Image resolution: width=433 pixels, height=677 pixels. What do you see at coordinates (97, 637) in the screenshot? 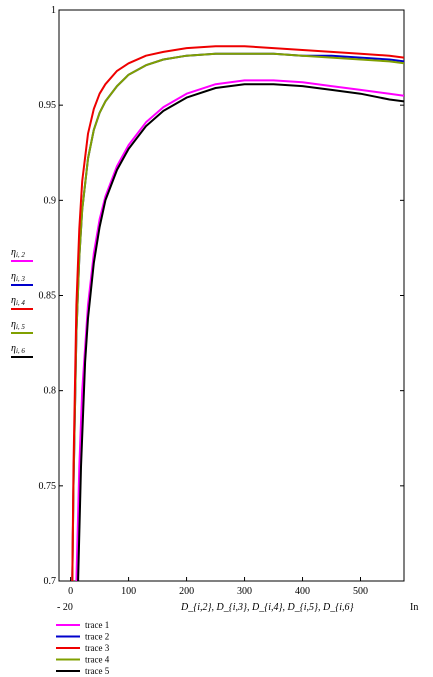
I see `legend-entry: trace 2` at bounding box center [97, 637].